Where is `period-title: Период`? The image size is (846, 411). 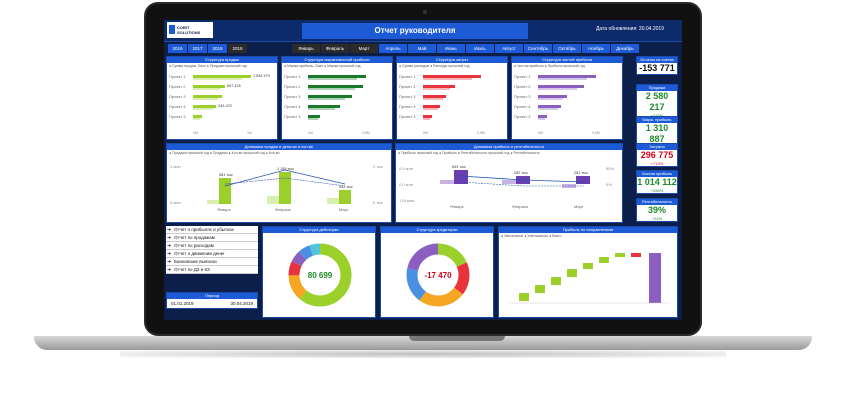
period-title: Период is located at coordinates (212, 296).